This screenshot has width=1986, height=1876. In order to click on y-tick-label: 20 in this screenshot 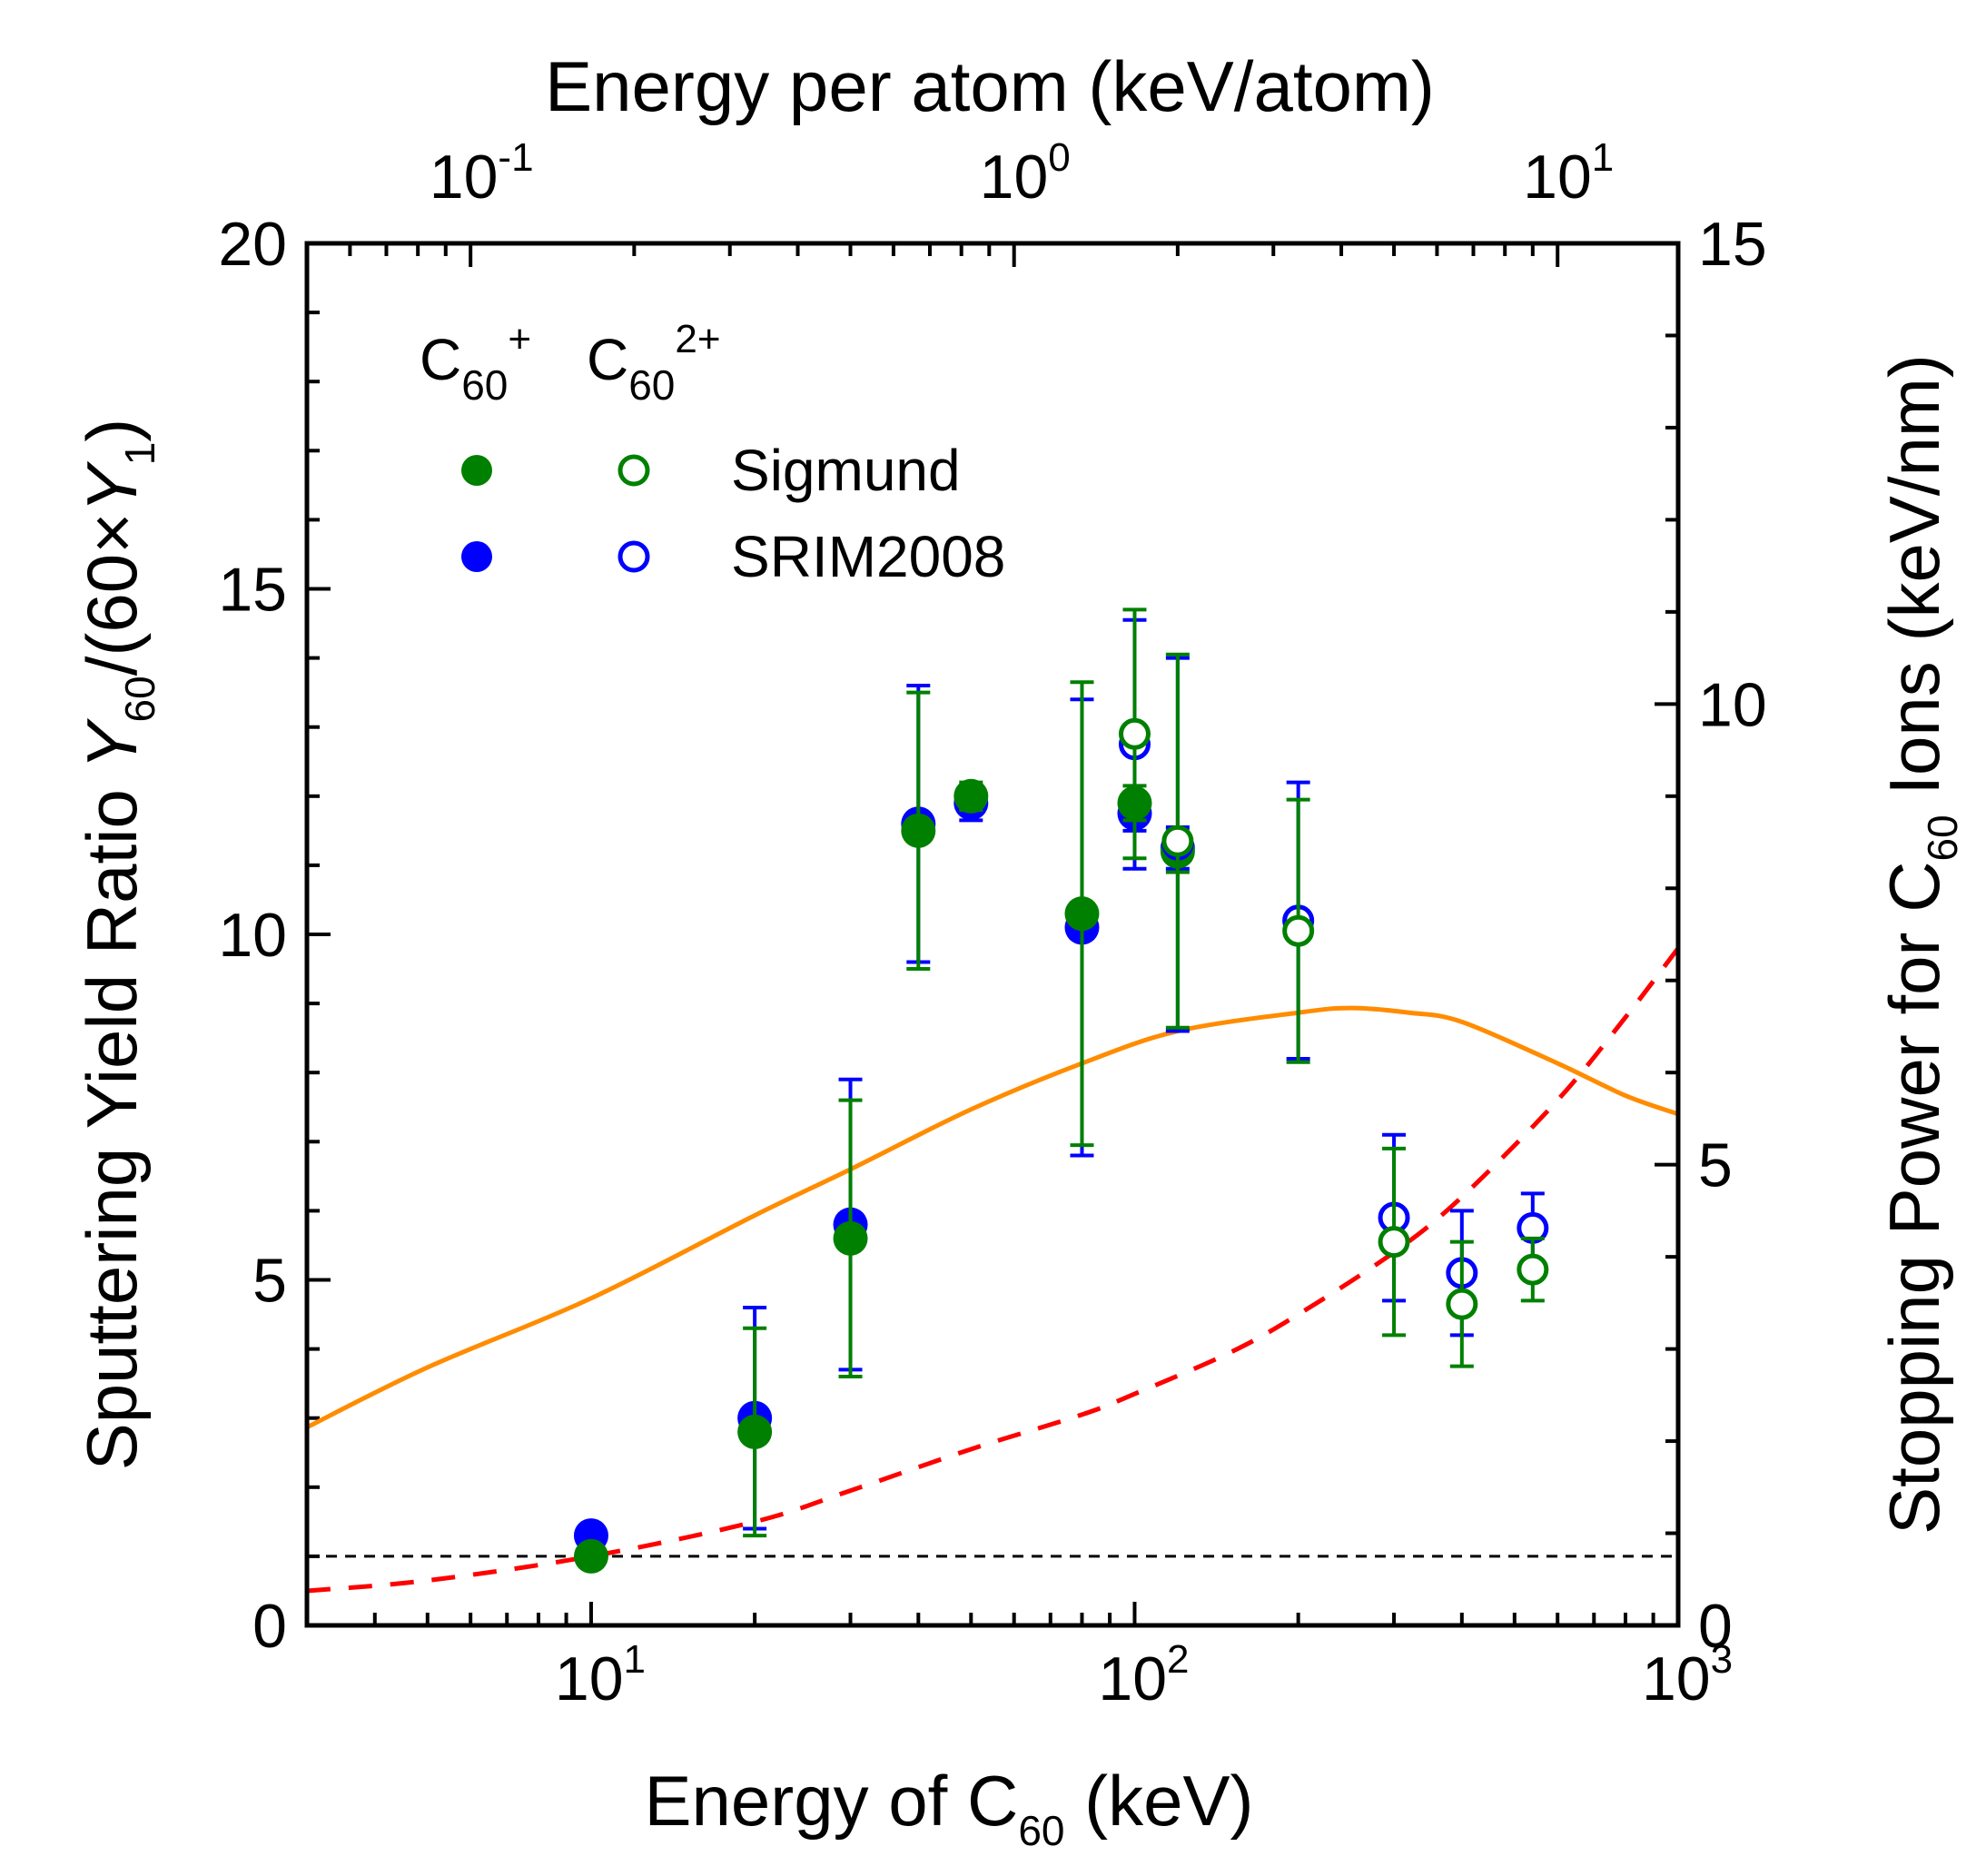, I will do `click(252, 245)`.